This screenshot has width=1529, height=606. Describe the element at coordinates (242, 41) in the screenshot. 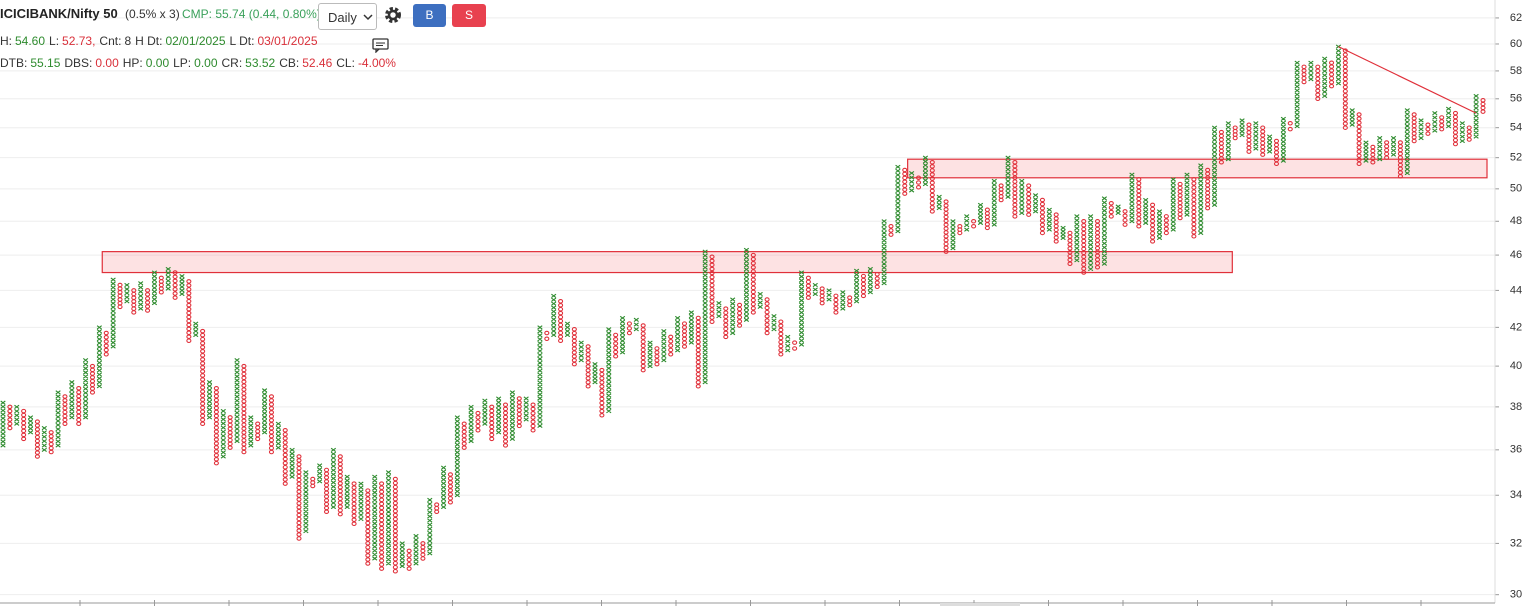

I see `info-label: L Dt:` at that location.